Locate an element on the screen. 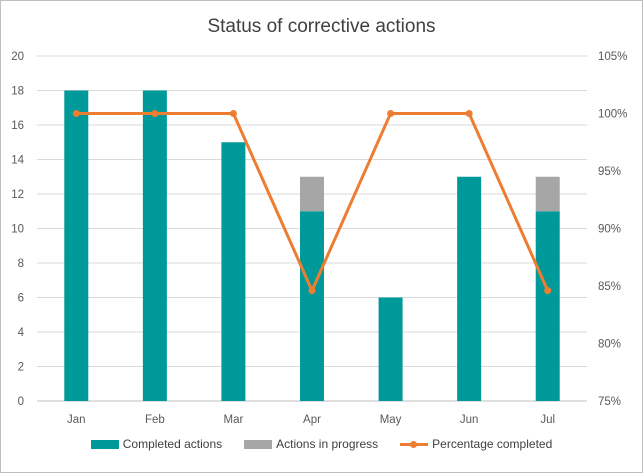 The image size is (643, 473). x-tick-label: Mar is located at coordinates (234, 420).